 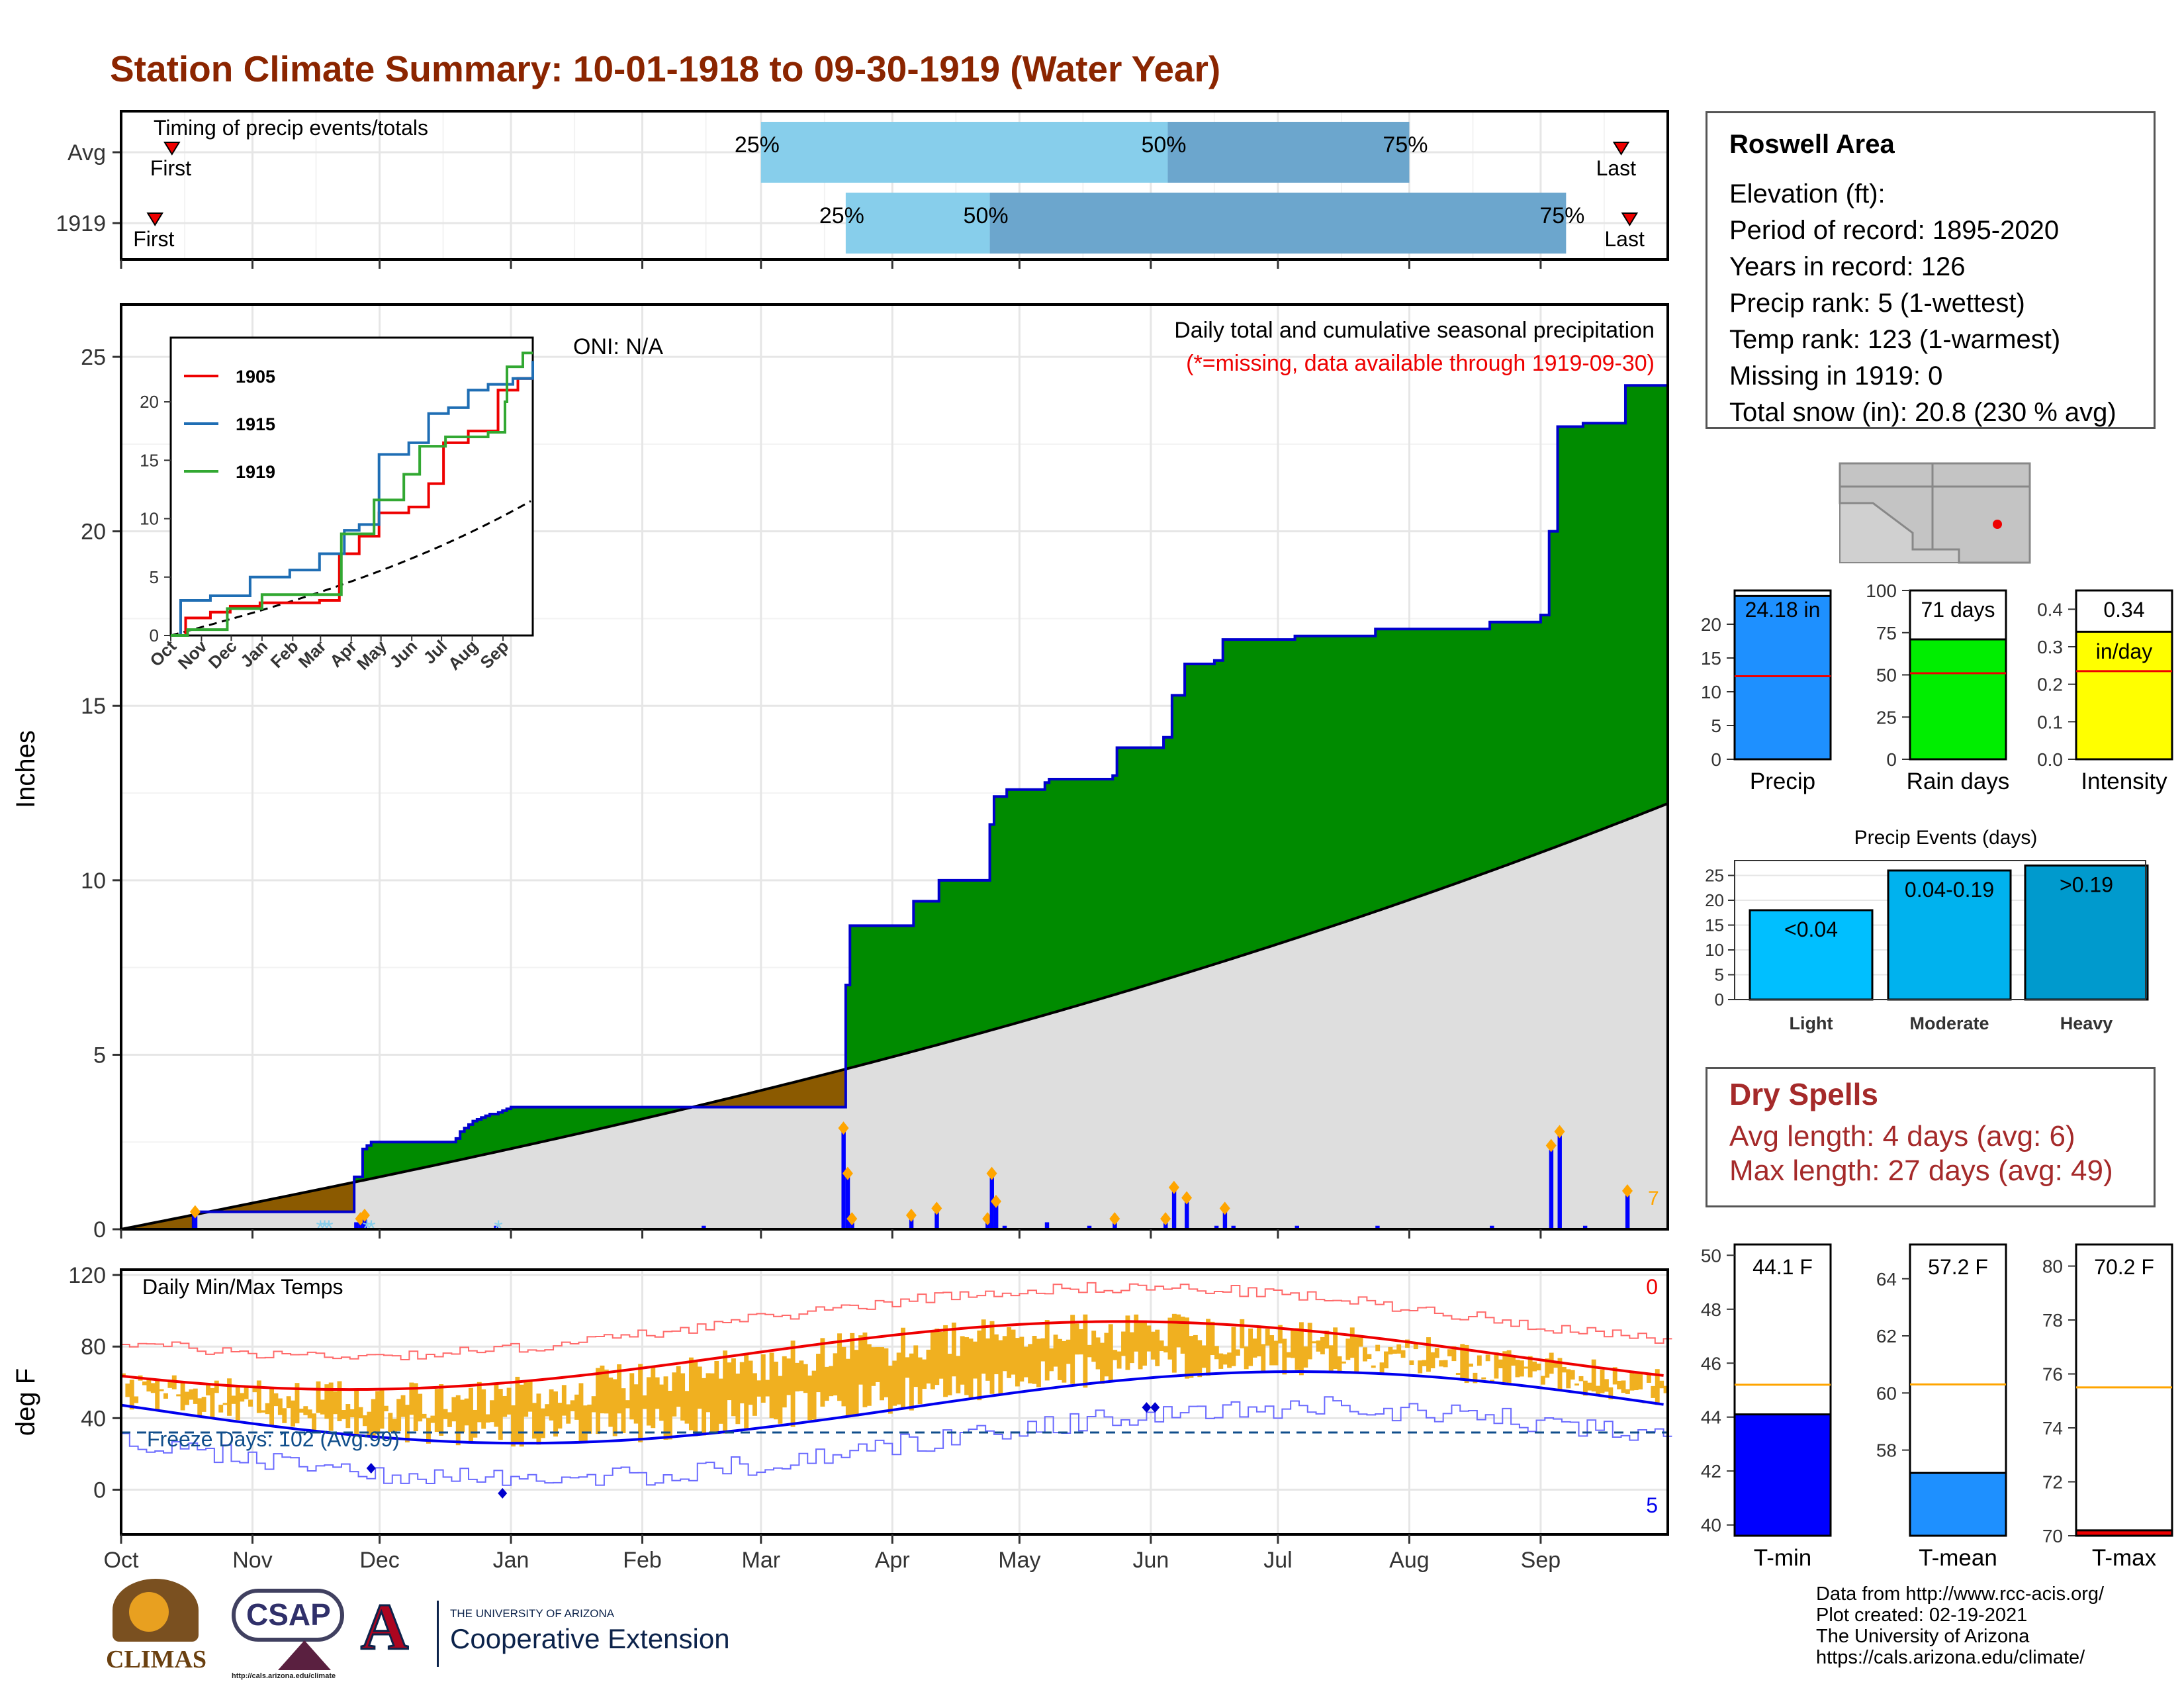 I want to click on precip-y-tick-label: 10, so click(x=93, y=881).